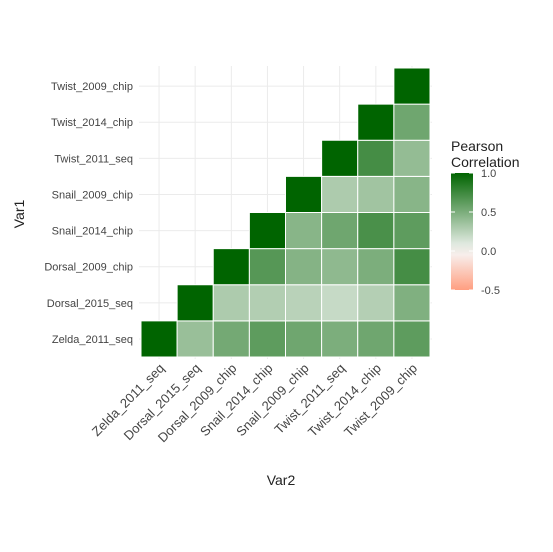  I want to click on legend: Pearson Correlation 1.0 0.5 0.0 -0.5, so click(485, 217).